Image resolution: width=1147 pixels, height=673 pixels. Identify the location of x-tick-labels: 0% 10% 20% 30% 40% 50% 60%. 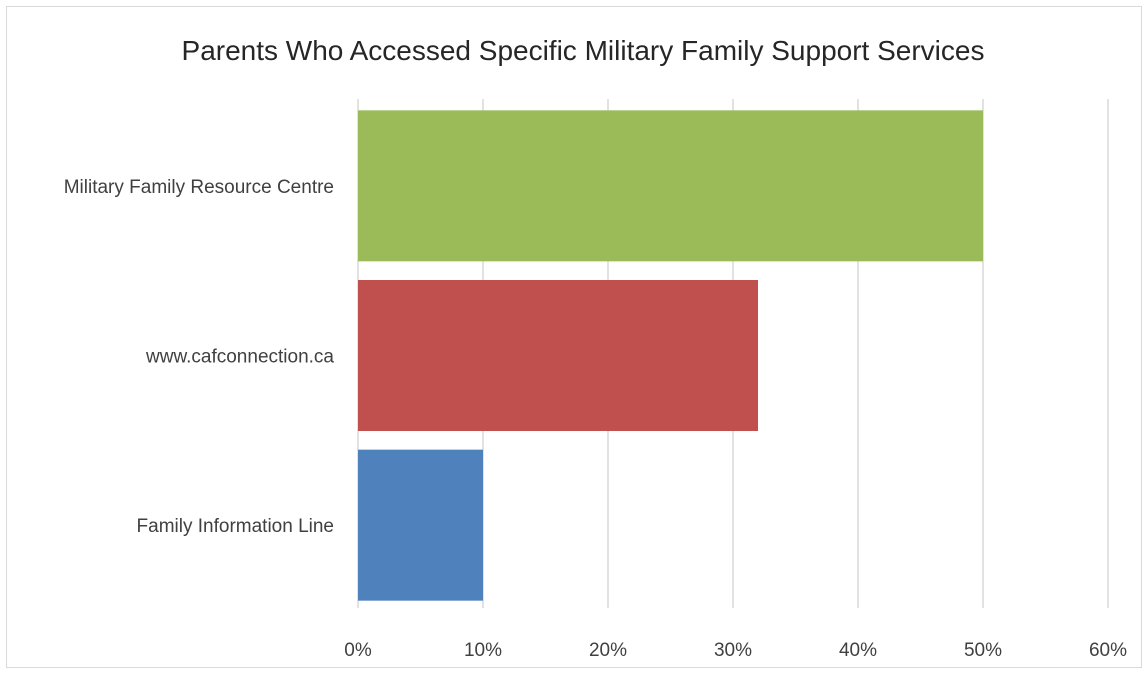
(735, 650).